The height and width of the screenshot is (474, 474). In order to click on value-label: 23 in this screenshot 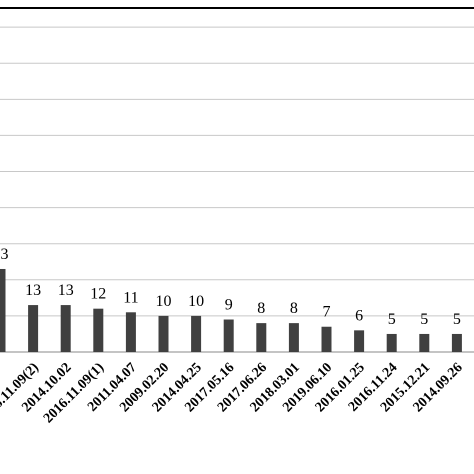, I will do `click(4, 254)`.